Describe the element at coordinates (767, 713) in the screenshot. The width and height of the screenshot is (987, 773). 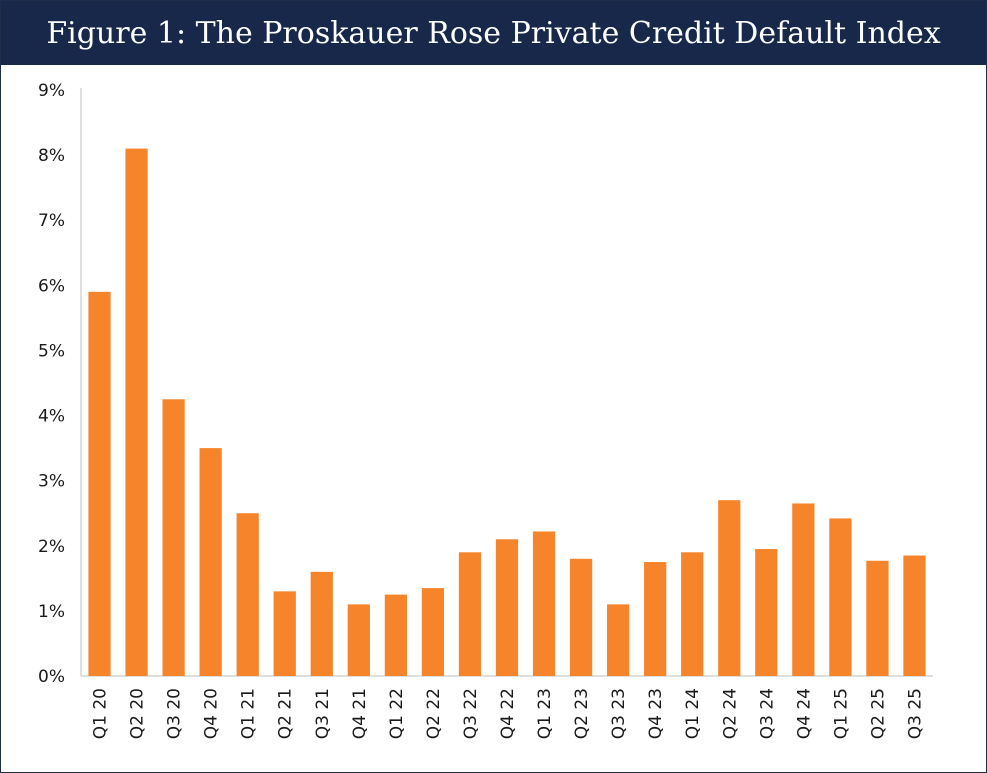
I see `x-category-label: Q3 24` at that location.